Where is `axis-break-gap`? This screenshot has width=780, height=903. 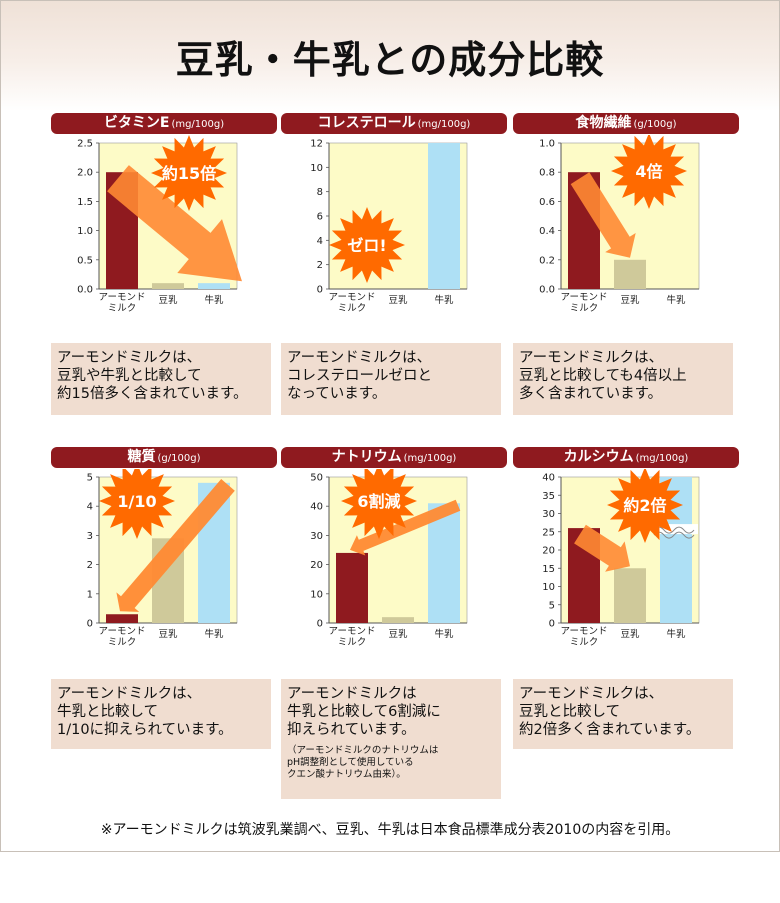
axis-break-gap is located at coordinates (676, 529).